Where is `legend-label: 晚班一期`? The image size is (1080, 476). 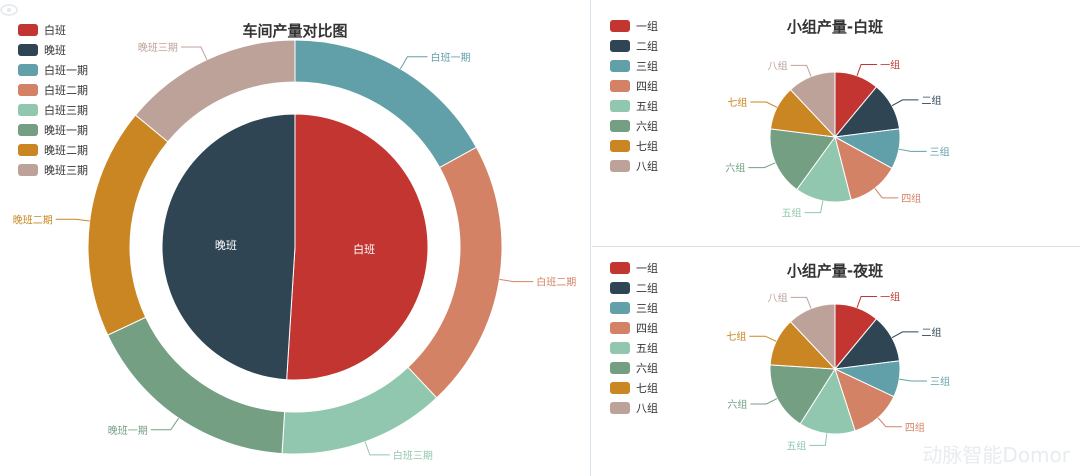
legend-label: 晚班一期 is located at coordinates (66, 130).